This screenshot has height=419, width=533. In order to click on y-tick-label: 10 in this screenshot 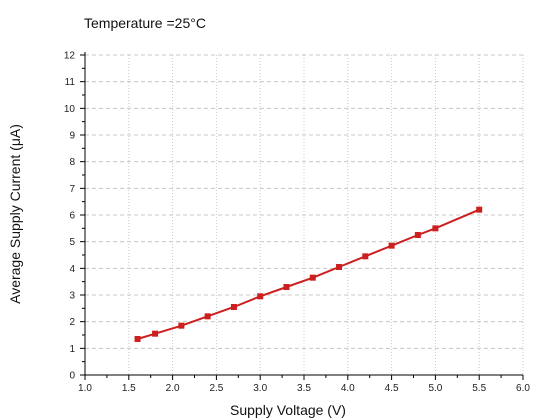, I will do `click(70, 109)`.